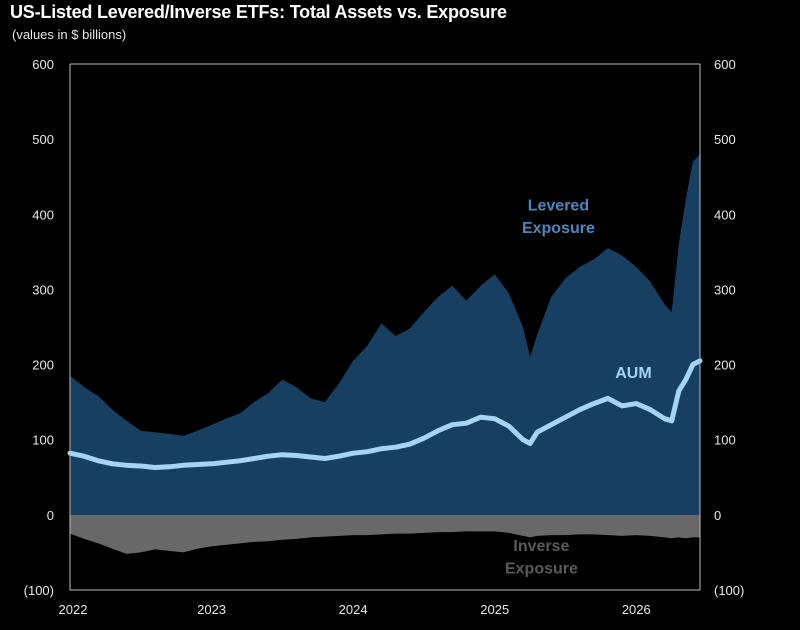 The image size is (800, 630). I want to click on annotation-inverse-exposure-1: Inverse, so click(541, 546).